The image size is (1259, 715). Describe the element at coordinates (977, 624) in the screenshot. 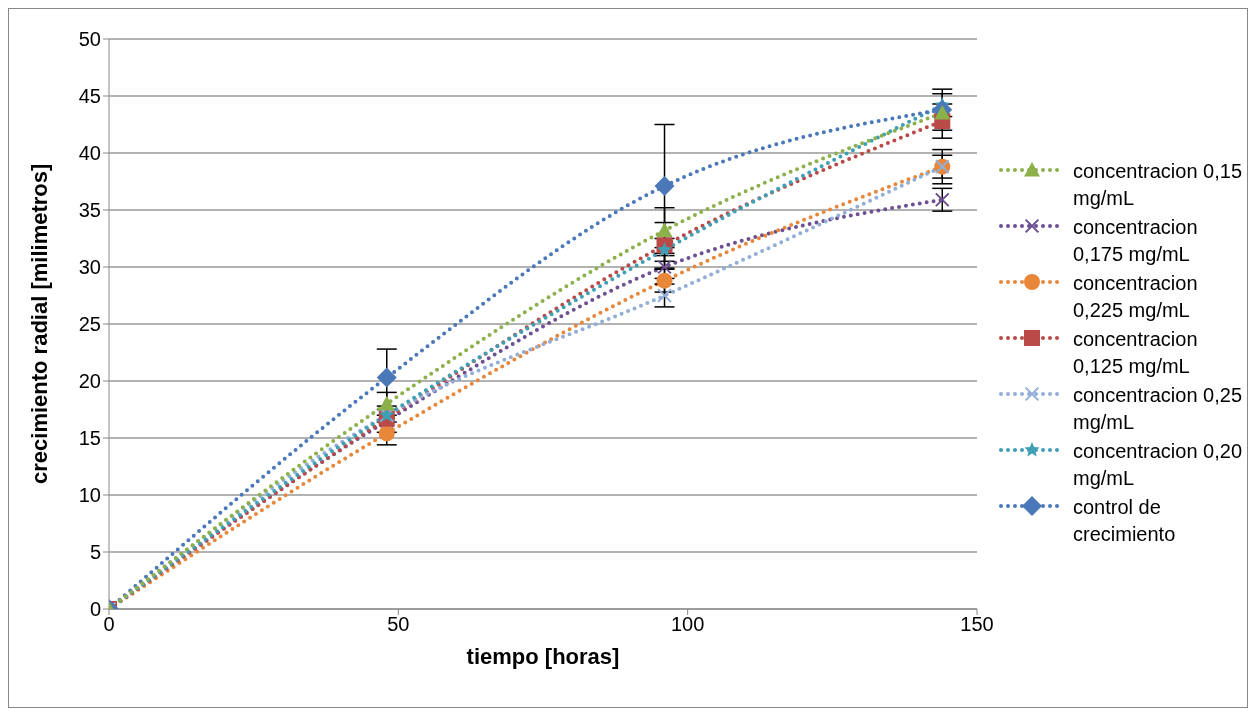

I see `x-tick-label: 150` at that location.